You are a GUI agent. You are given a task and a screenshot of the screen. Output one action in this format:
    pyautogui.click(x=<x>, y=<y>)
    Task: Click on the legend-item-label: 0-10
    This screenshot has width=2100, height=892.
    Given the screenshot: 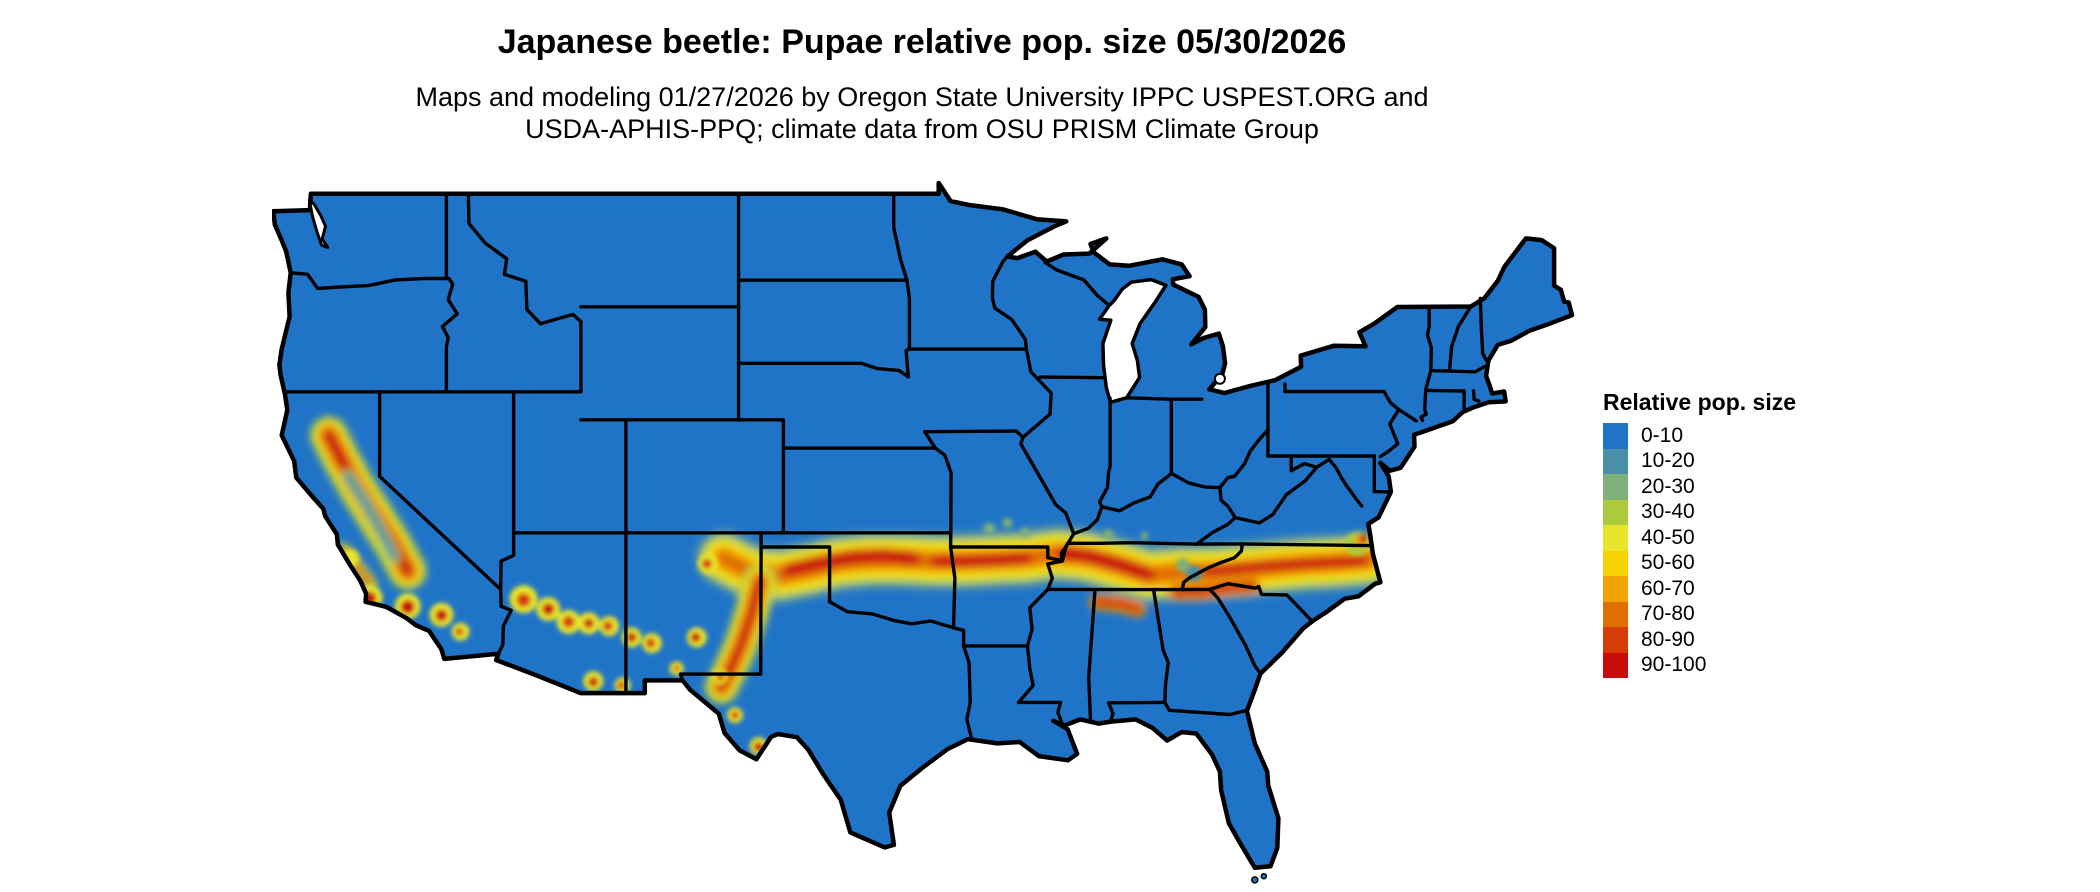 What is the action you would take?
    pyautogui.click(x=1662, y=435)
    